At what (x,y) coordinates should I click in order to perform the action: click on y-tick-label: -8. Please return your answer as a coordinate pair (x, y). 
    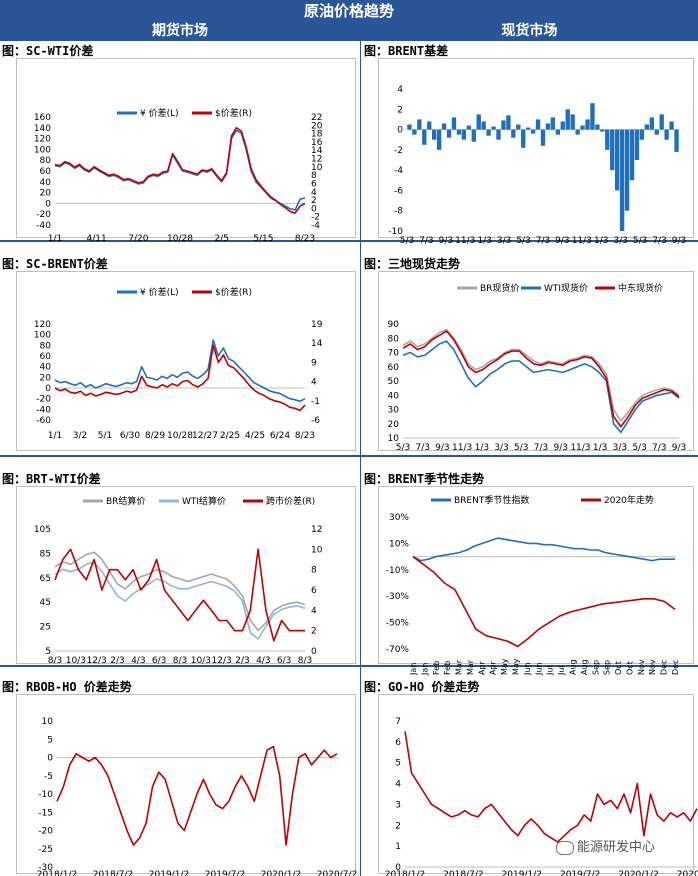
    Looking at the image, I should click on (398, 212).